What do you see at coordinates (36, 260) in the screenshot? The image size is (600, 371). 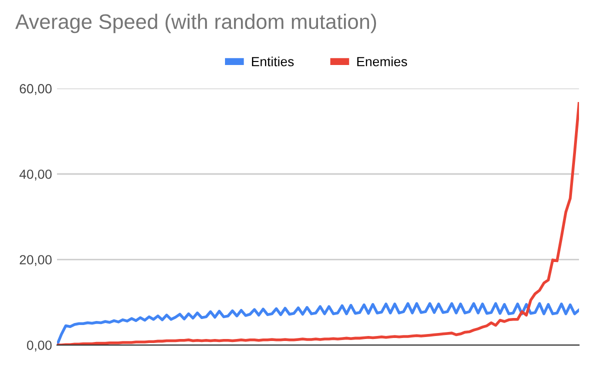 I see `y-tick-label: 20,00` at bounding box center [36, 260].